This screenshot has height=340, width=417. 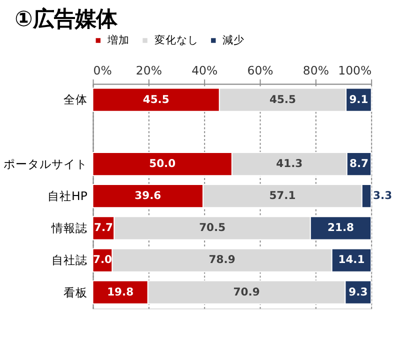 I want to click on legend-label: 増加, so click(x=118, y=39).